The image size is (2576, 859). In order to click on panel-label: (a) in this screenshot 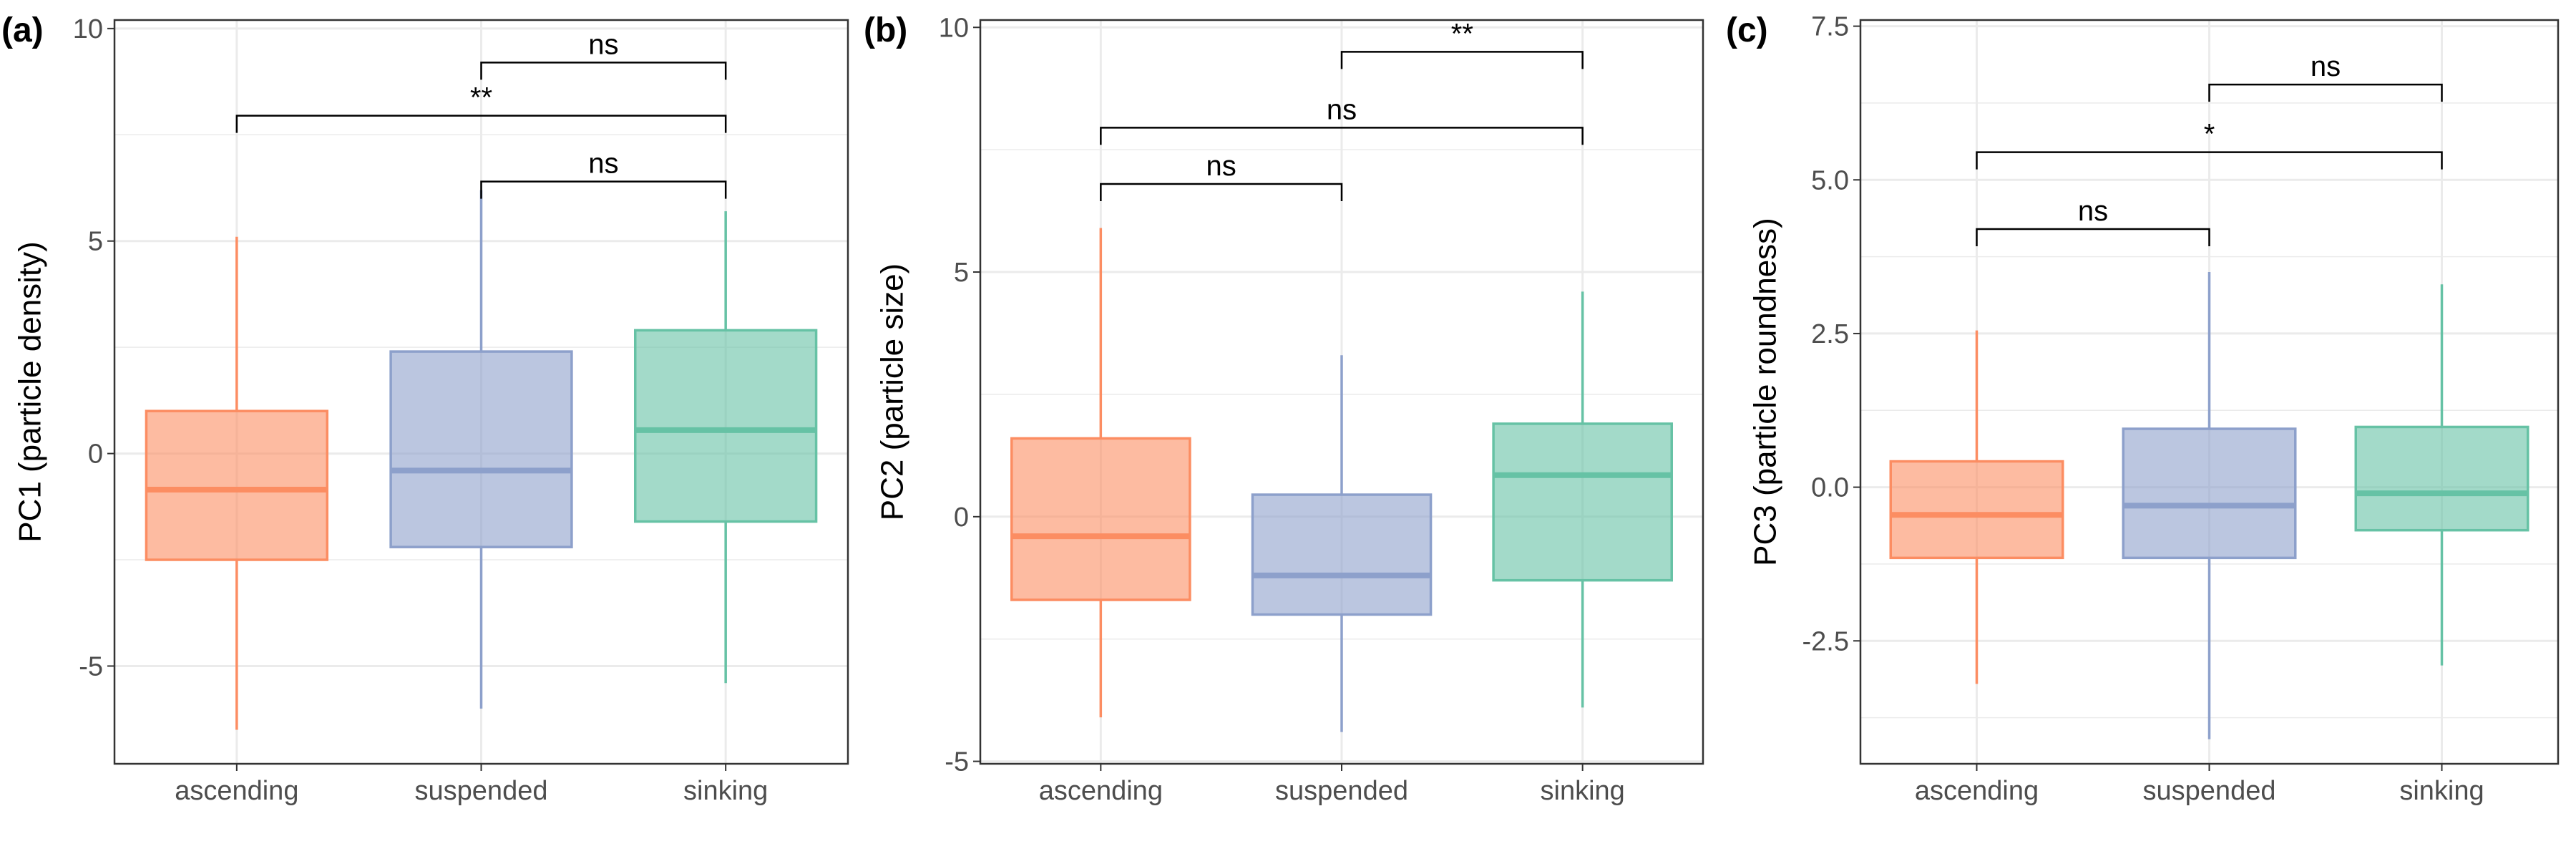, I will do `click(22, 30)`.